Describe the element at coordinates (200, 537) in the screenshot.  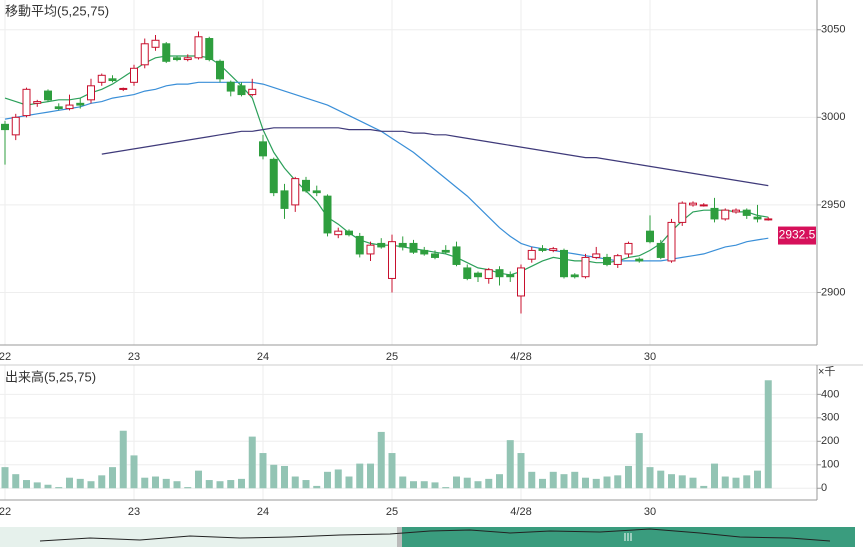
I see `navigator-left` at that location.